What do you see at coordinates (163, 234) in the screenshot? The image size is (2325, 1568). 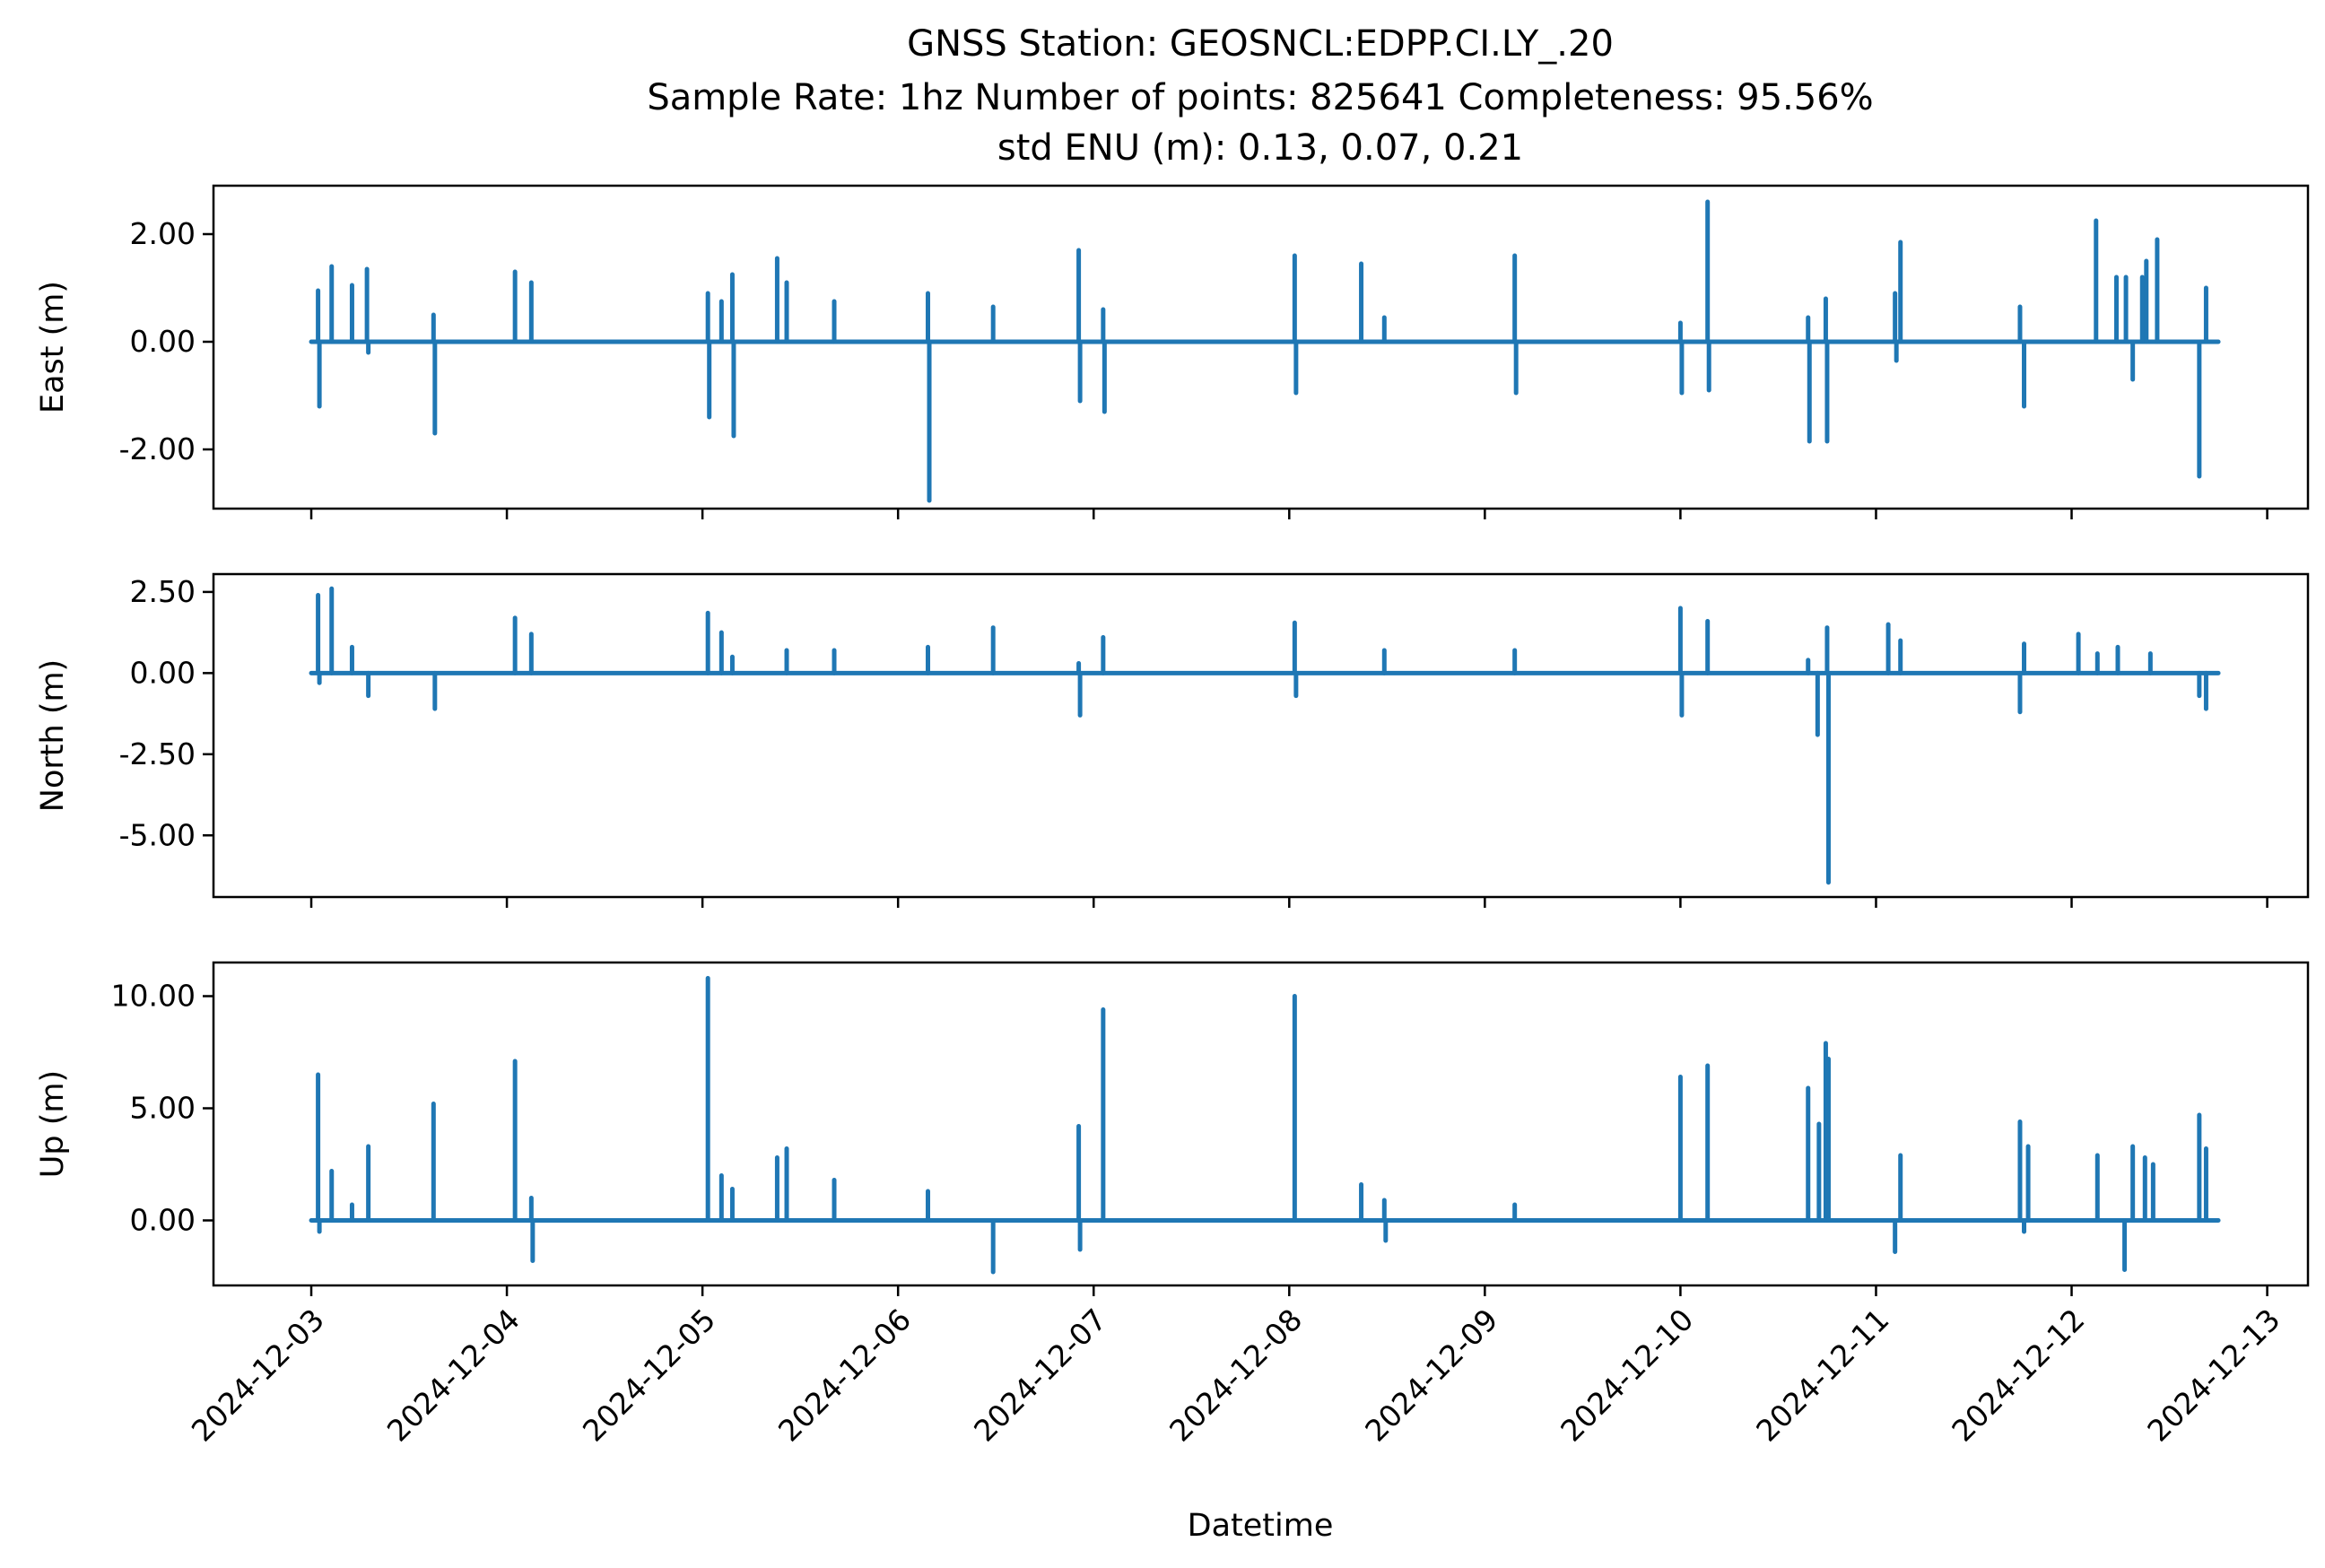 I see `y-tick-label: 2.00` at bounding box center [163, 234].